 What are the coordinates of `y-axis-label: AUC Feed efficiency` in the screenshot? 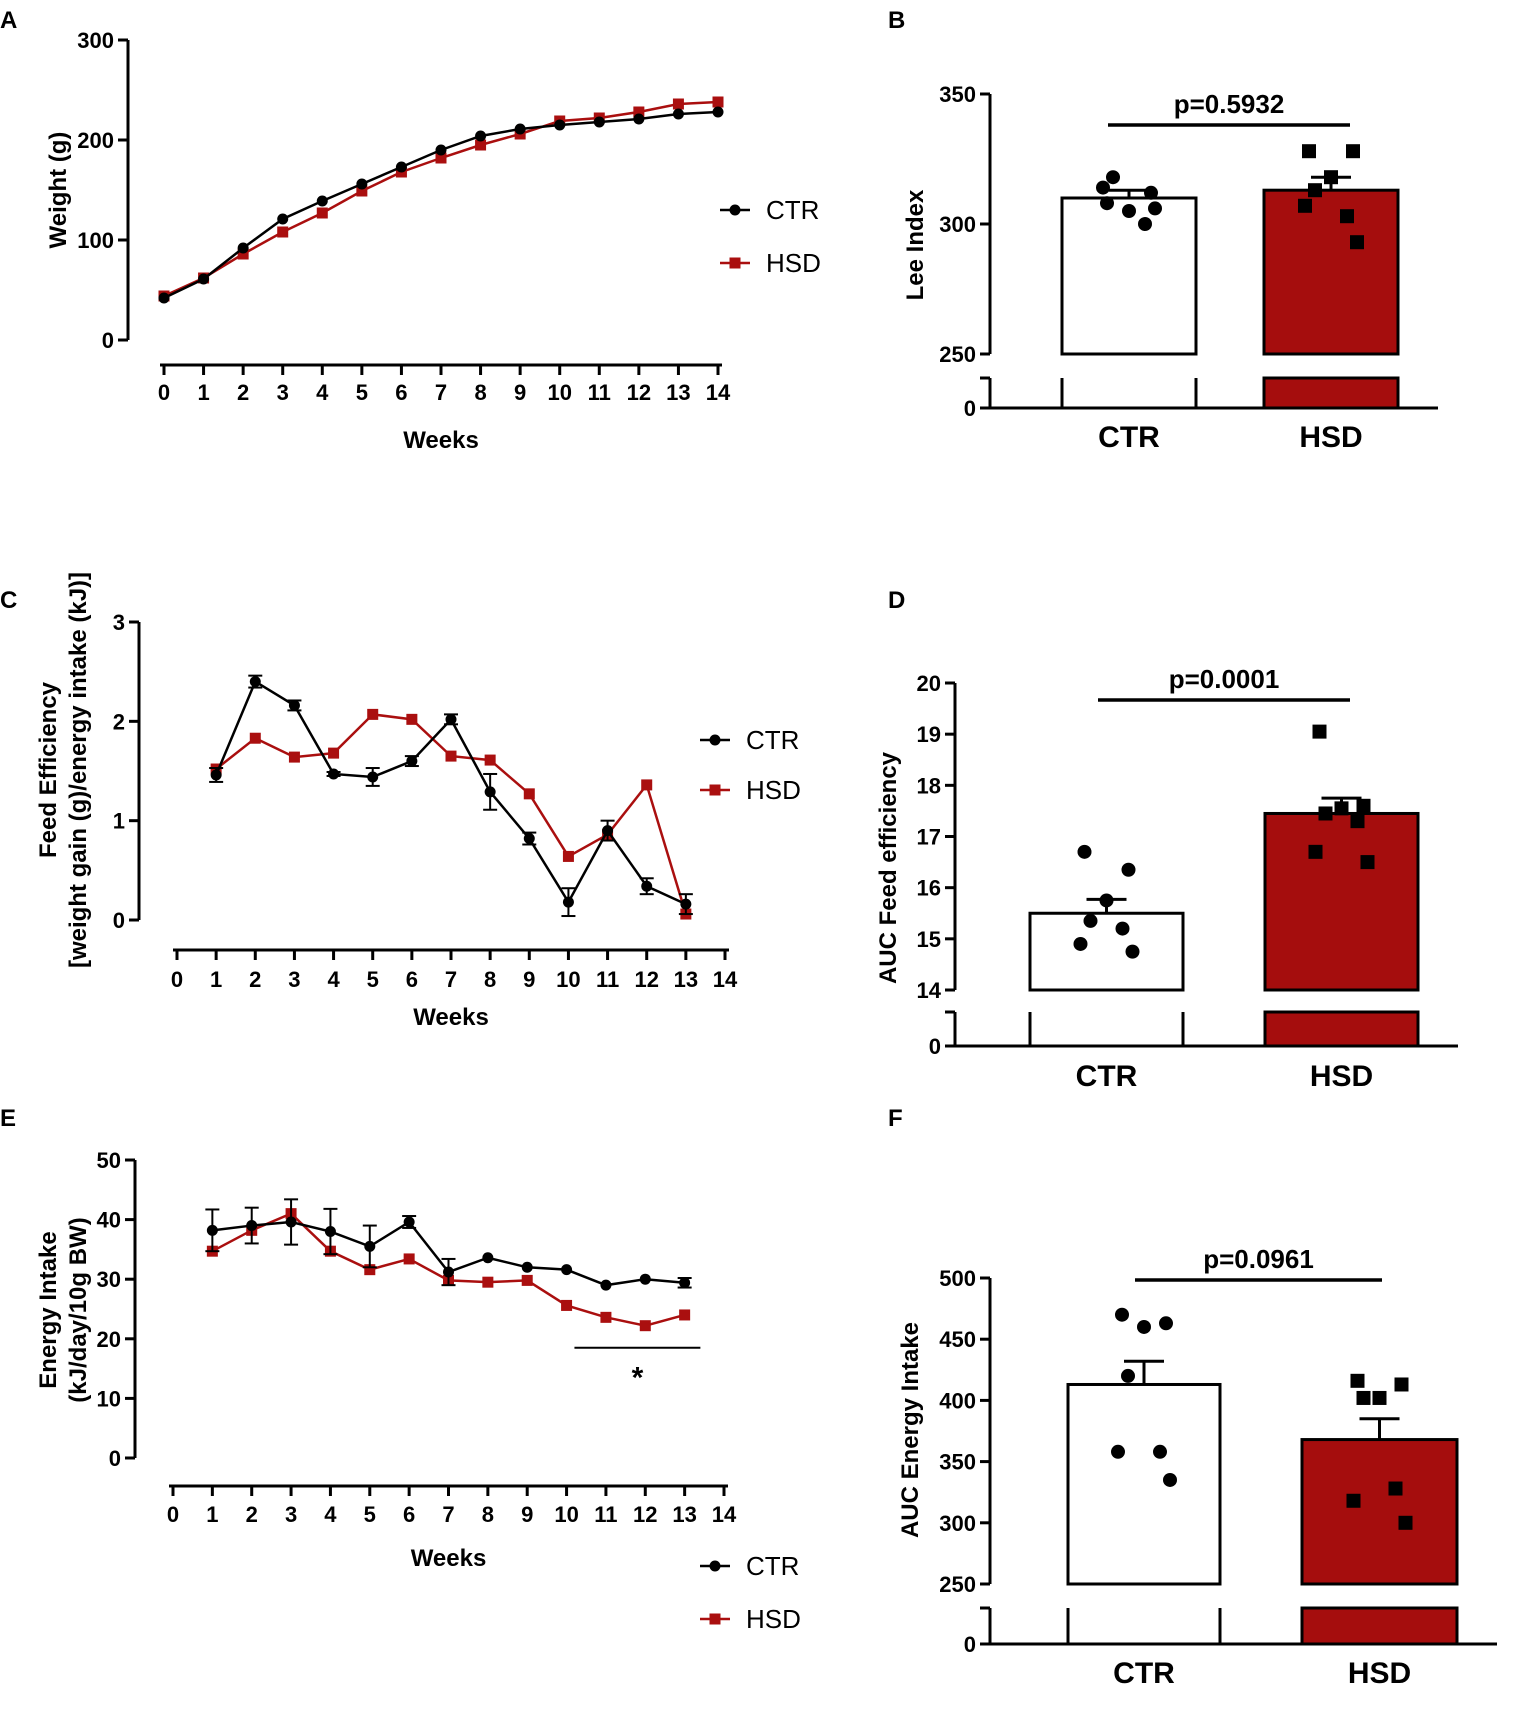 It's located at (888, 867).